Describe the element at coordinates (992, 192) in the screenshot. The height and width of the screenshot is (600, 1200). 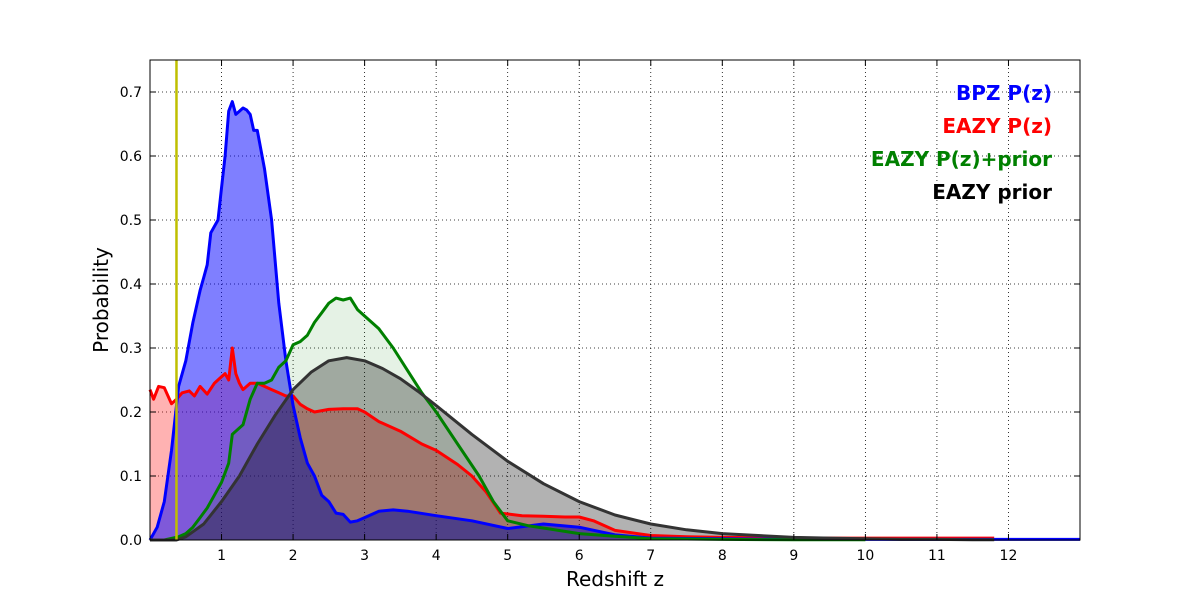
I see `legend-entry: EAZY prior` at that location.